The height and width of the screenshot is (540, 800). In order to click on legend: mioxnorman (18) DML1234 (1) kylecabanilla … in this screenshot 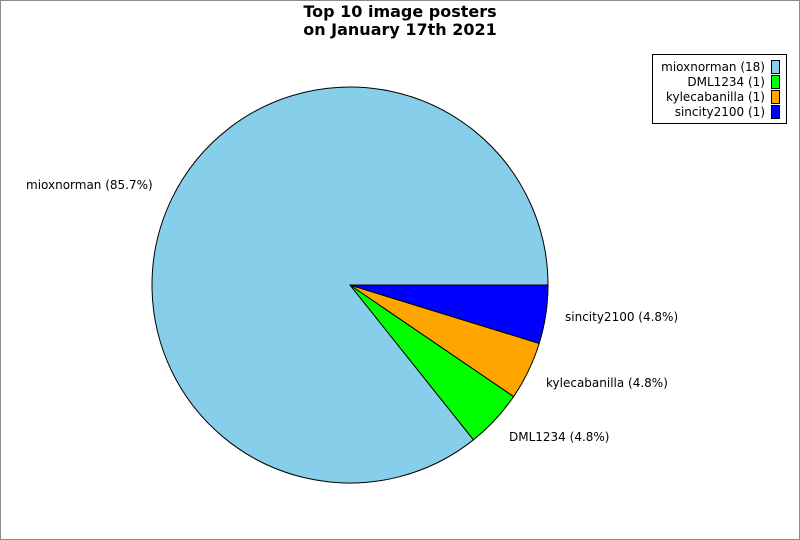, I will do `click(719, 89)`.